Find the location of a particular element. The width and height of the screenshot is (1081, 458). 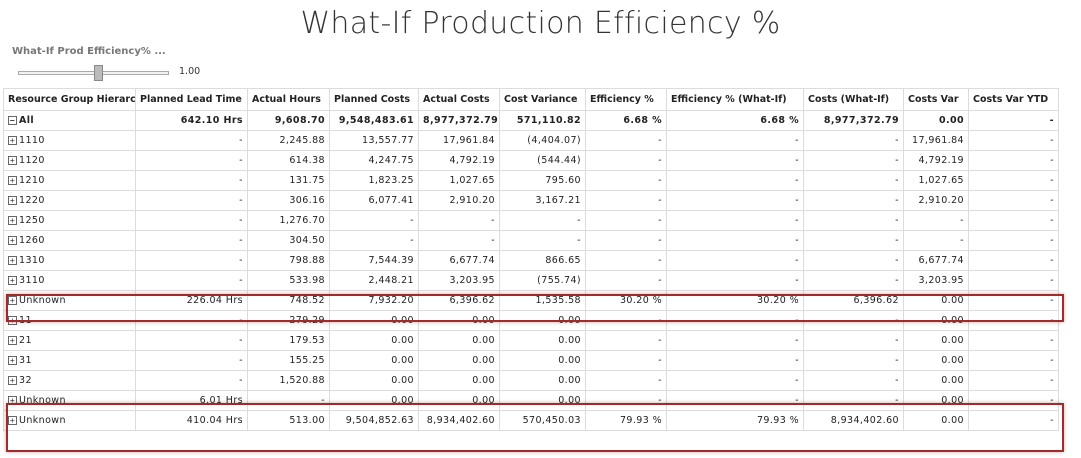

table-cell: 9,504,852.63 is located at coordinates (374, 420).